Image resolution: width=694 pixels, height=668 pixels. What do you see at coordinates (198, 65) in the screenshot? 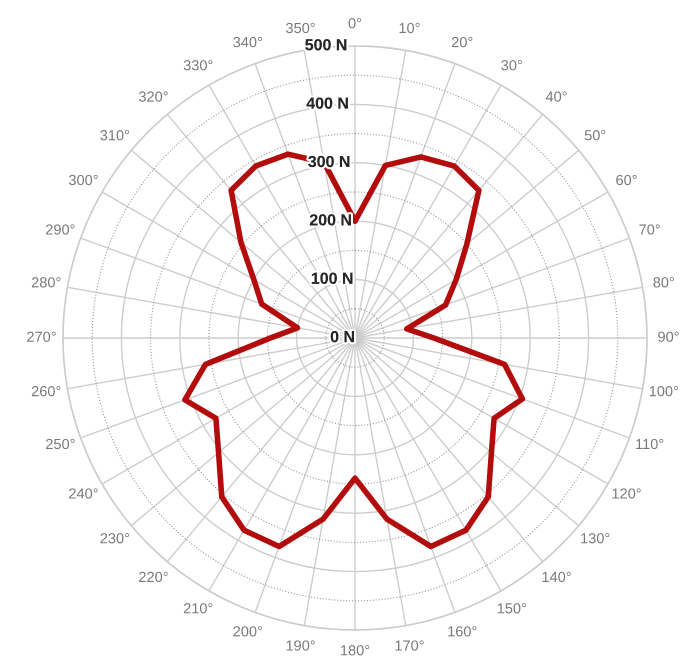
I see `spoke-label: 330°` at bounding box center [198, 65].